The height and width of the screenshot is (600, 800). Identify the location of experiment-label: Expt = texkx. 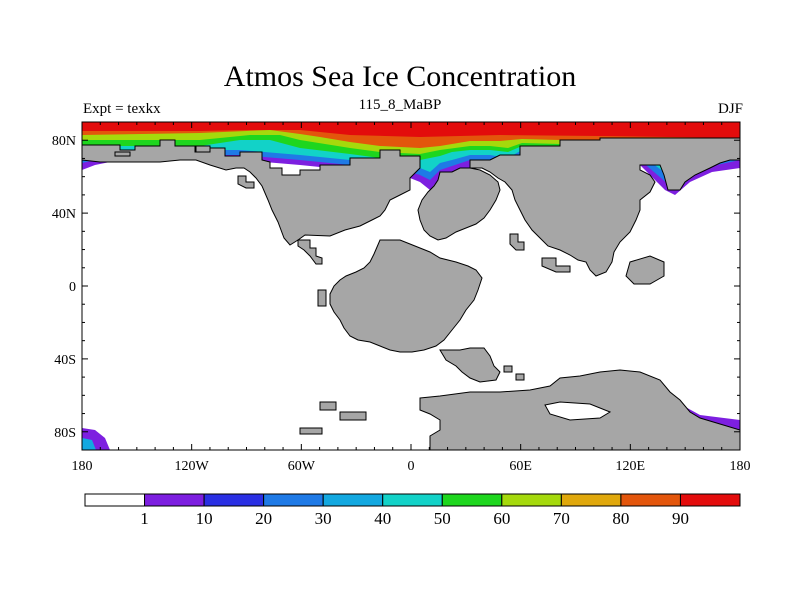
(122, 109).